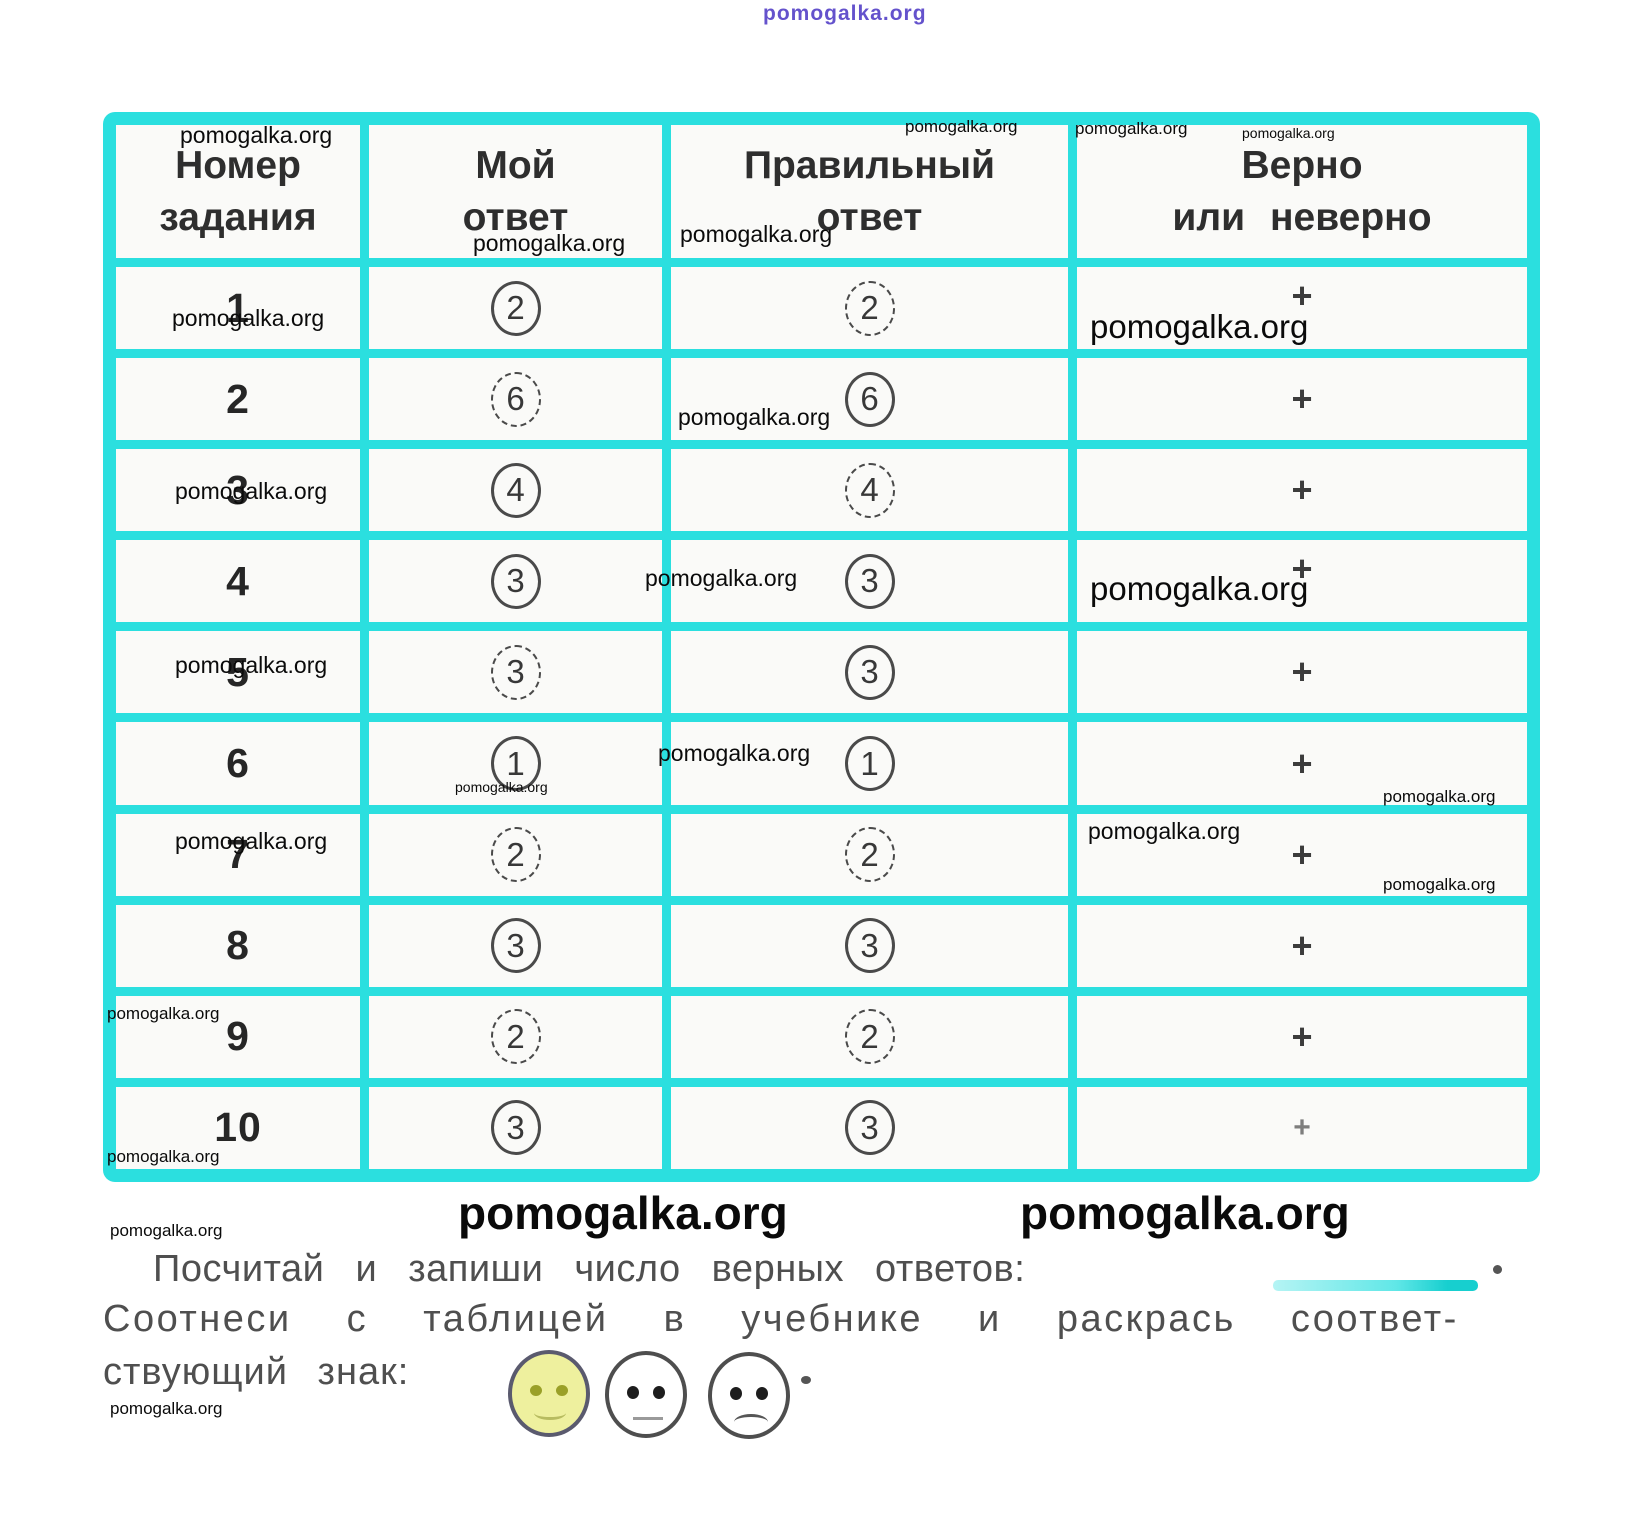 The image size is (1646, 1517). Describe the element at coordinates (238, 672) in the screenshot. I see `task-number-cell: 5` at that location.